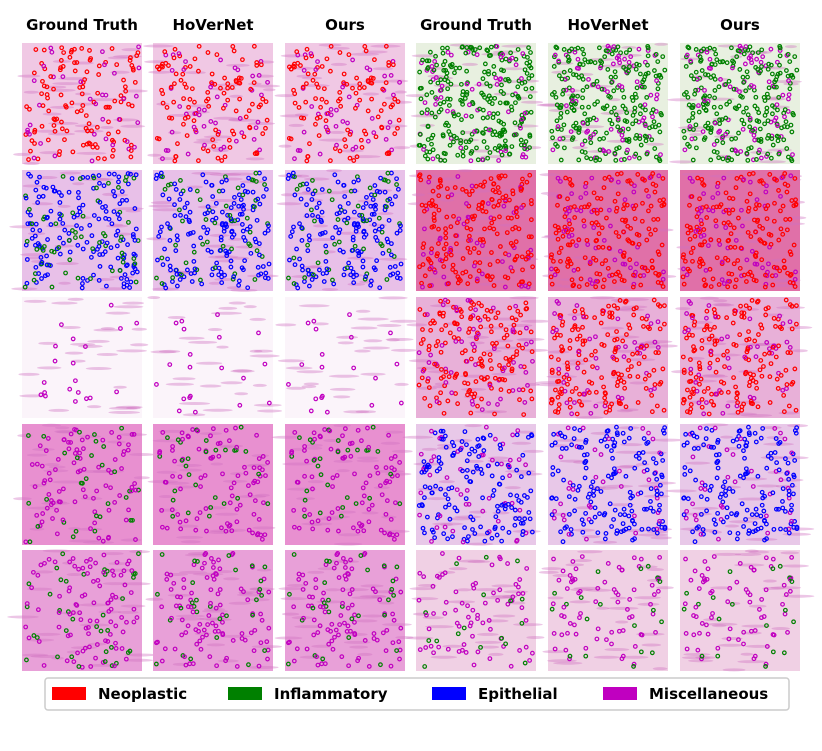 Image resolution: width=822 pixels, height=751 pixels. I want to click on column-header: Ours, so click(740, 25).